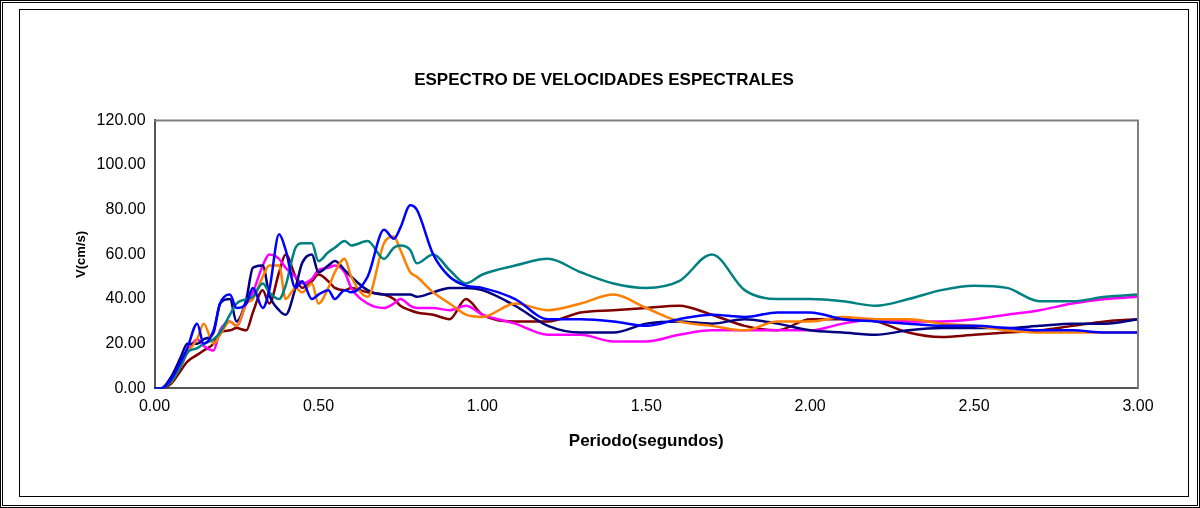  Describe the element at coordinates (125, 343) in the screenshot. I see `y-tick-label: 20.00` at that location.